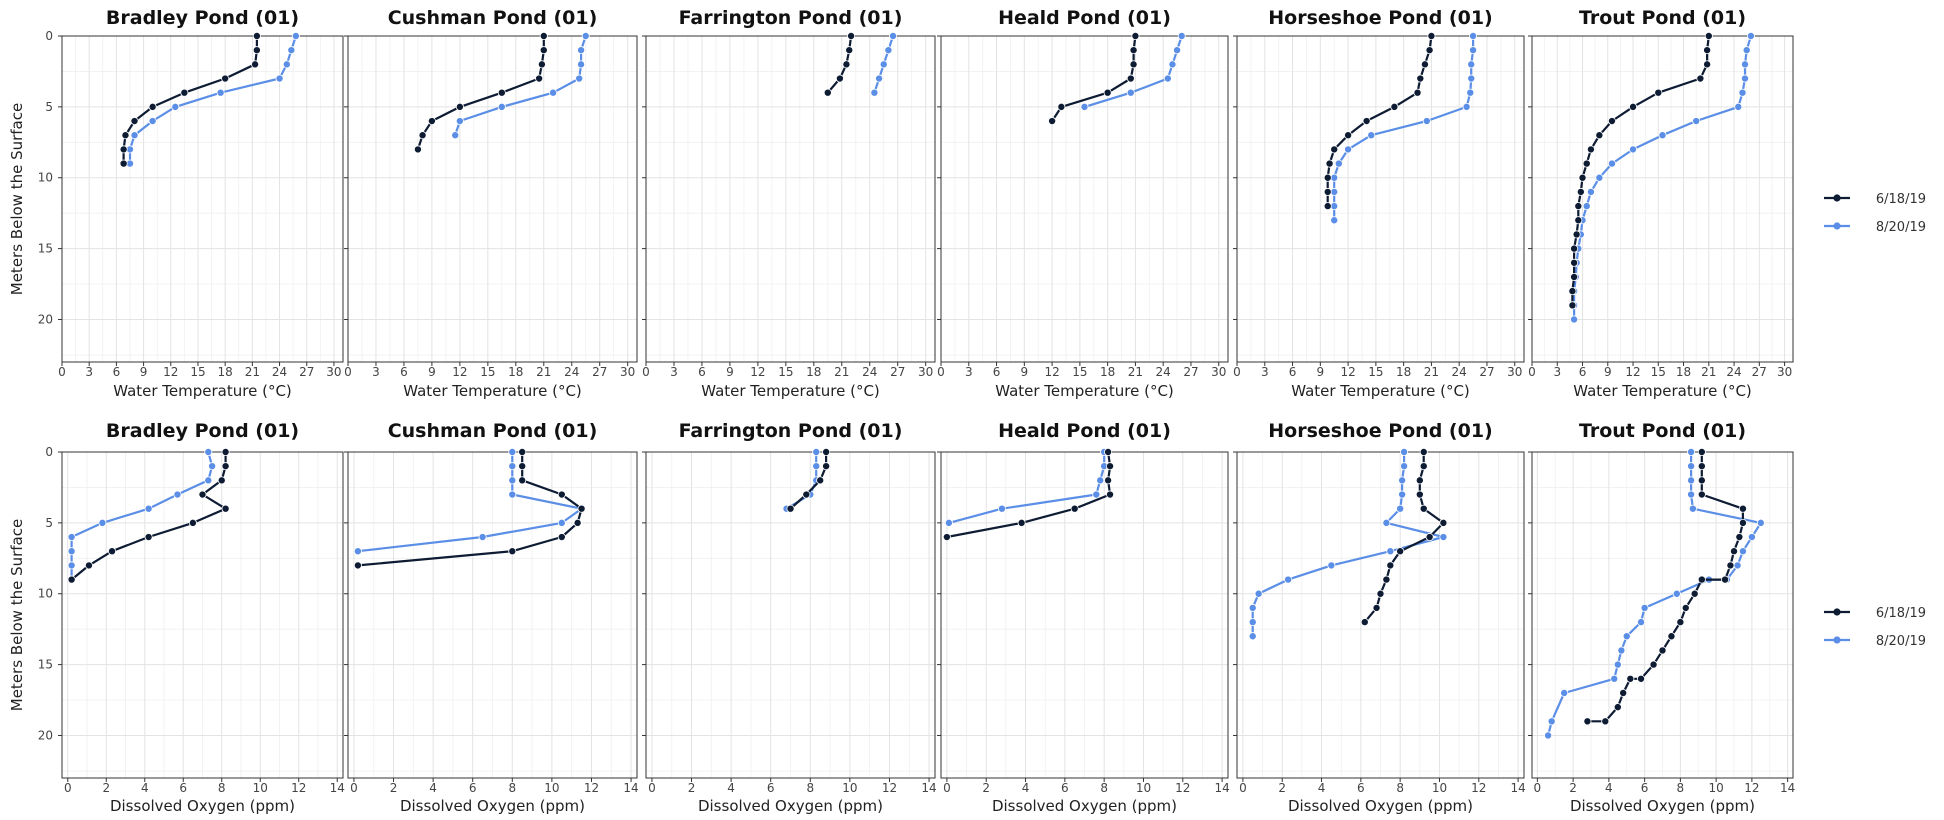 Image resolution: width=1944 pixels, height=820 pixels. Describe the element at coordinates (473, 788) in the screenshot. I see `x-tick-label: 6` at that location.